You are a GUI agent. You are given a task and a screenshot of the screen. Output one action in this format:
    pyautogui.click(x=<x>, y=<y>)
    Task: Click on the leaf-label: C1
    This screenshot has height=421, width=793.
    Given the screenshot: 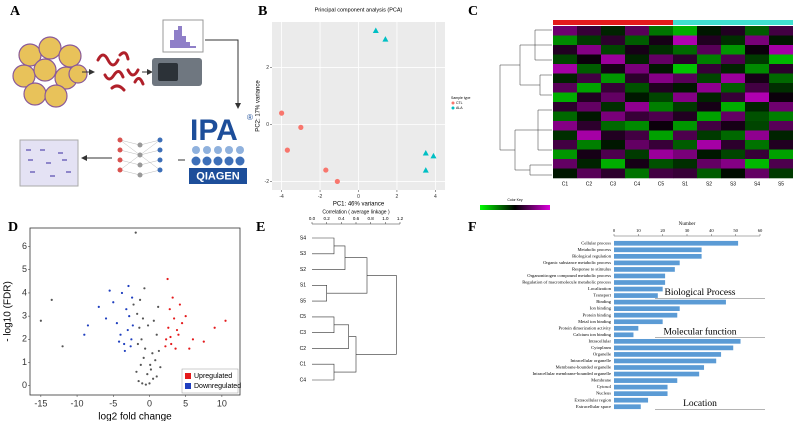 What is the action you would take?
    pyautogui.click(x=303, y=365)
    